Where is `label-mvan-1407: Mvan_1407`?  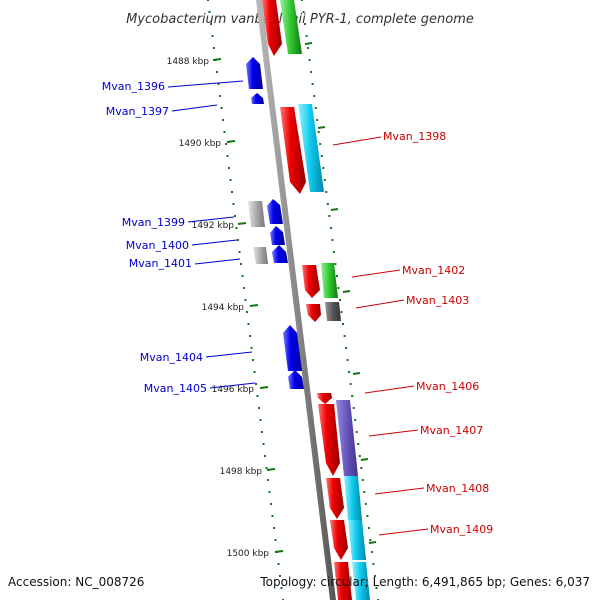 label-mvan-1407: Mvan_1407 is located at coordinates (451, 430).